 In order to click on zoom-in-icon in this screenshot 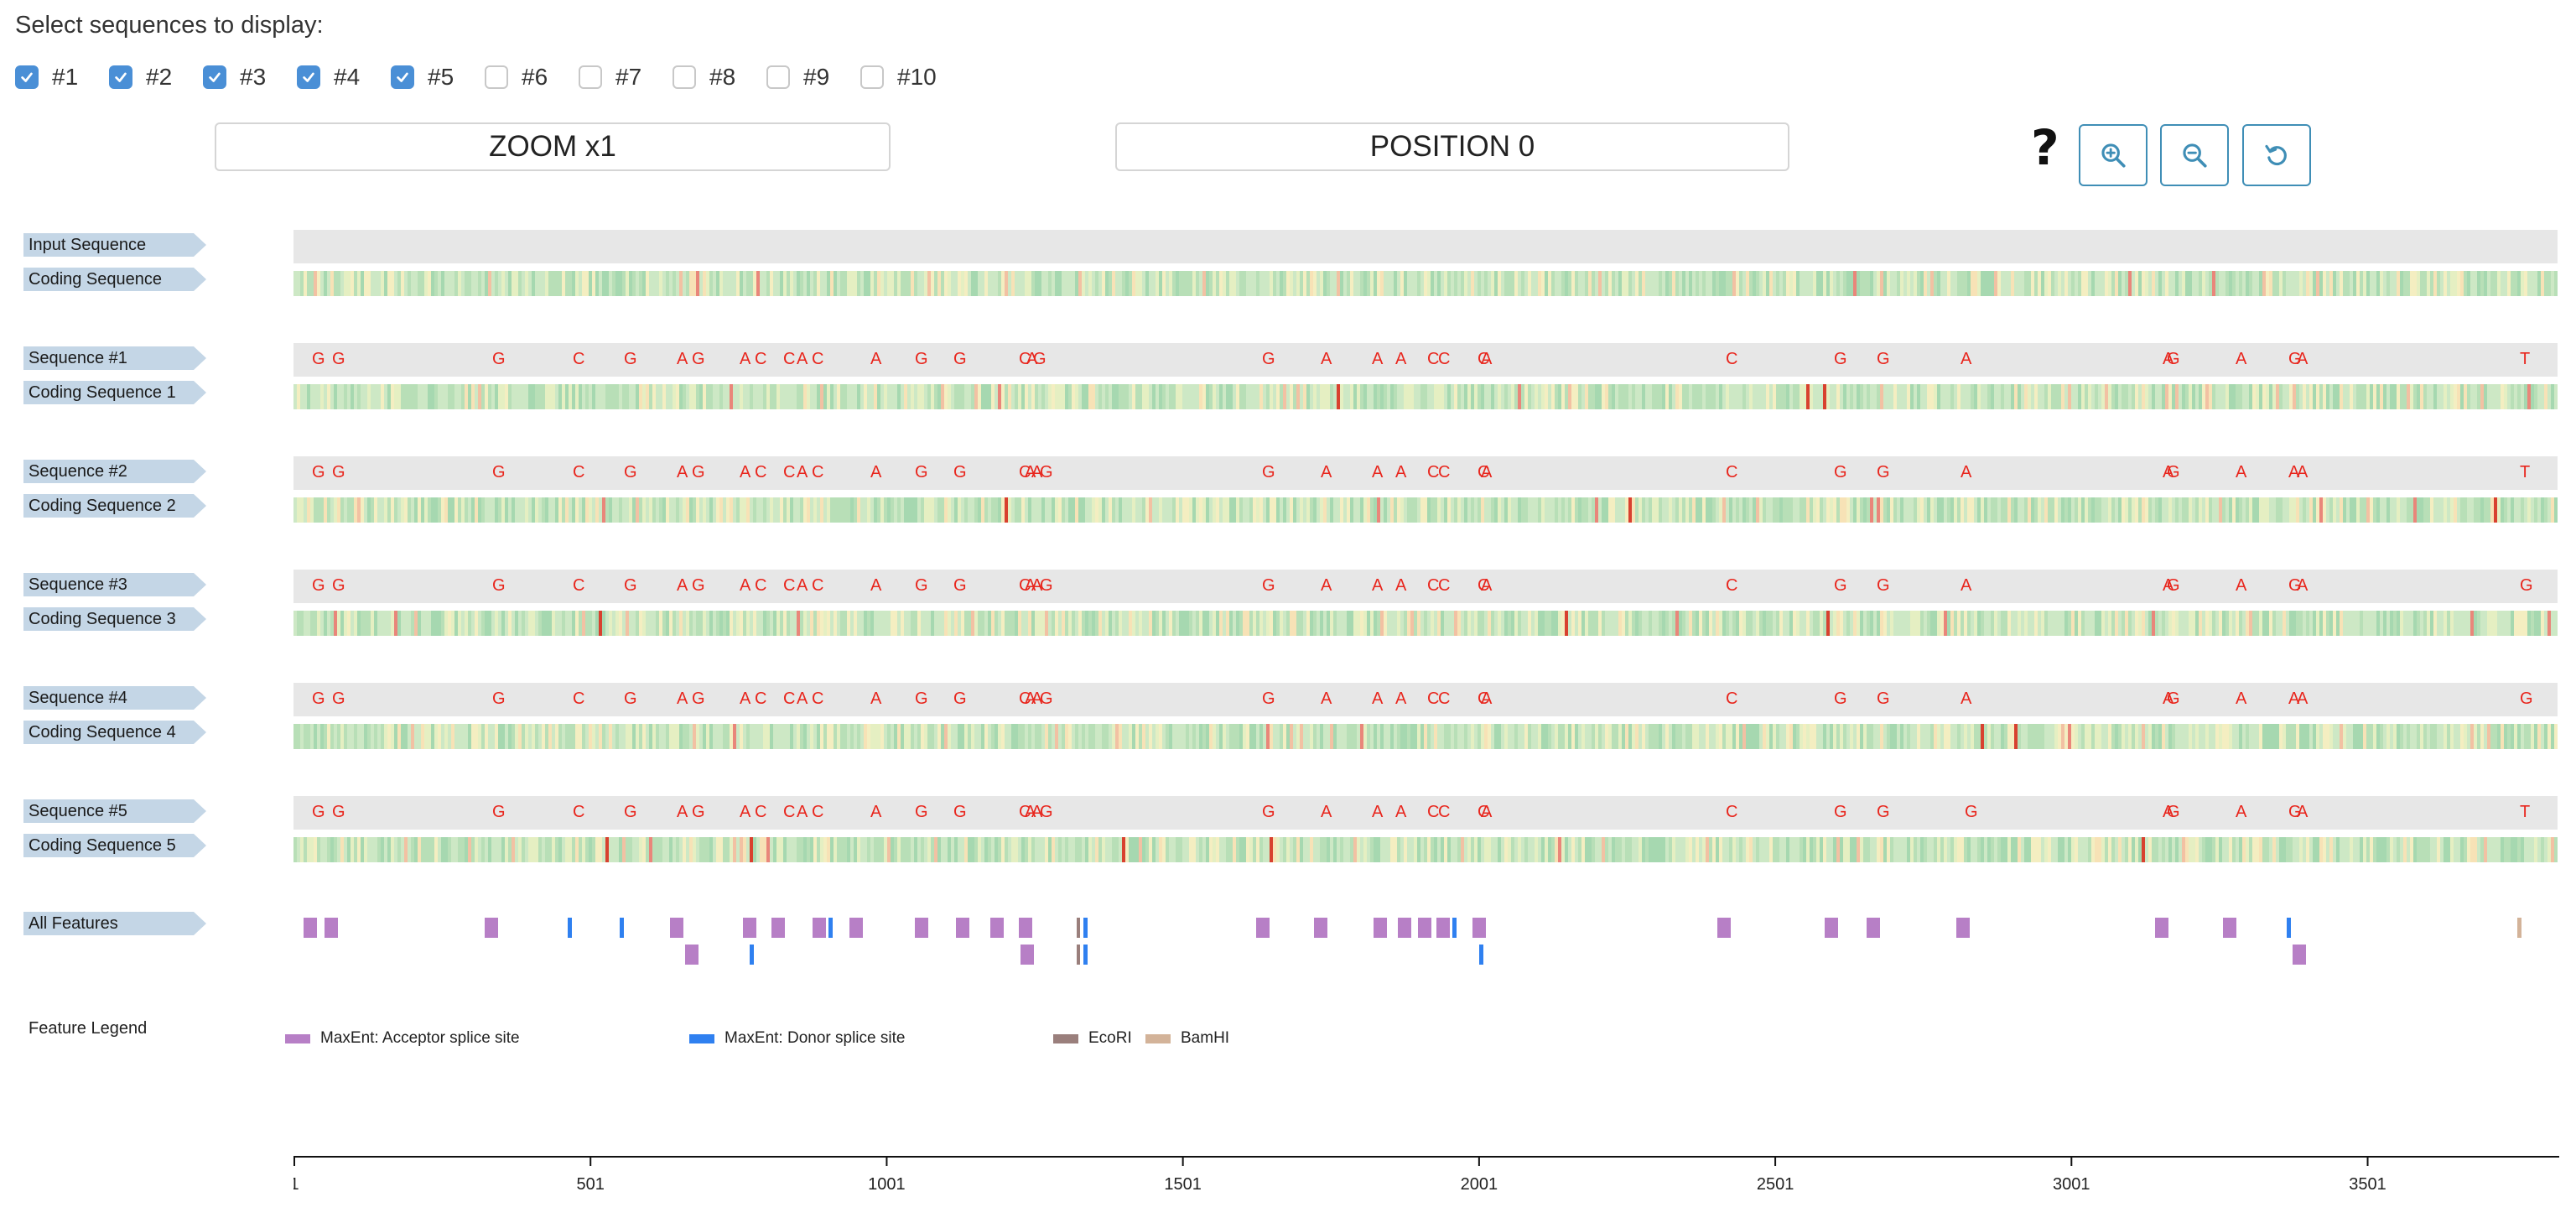, I will do `click(2113, 155)`.